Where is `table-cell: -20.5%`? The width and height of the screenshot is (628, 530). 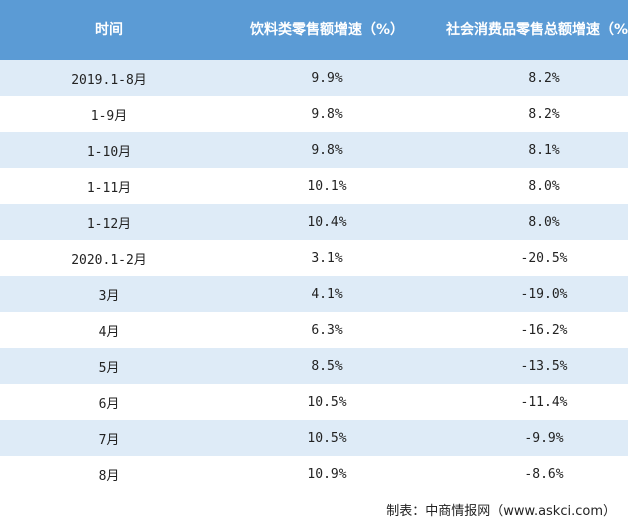
table-cell: -20.5% is located at coordinates (532, 258).